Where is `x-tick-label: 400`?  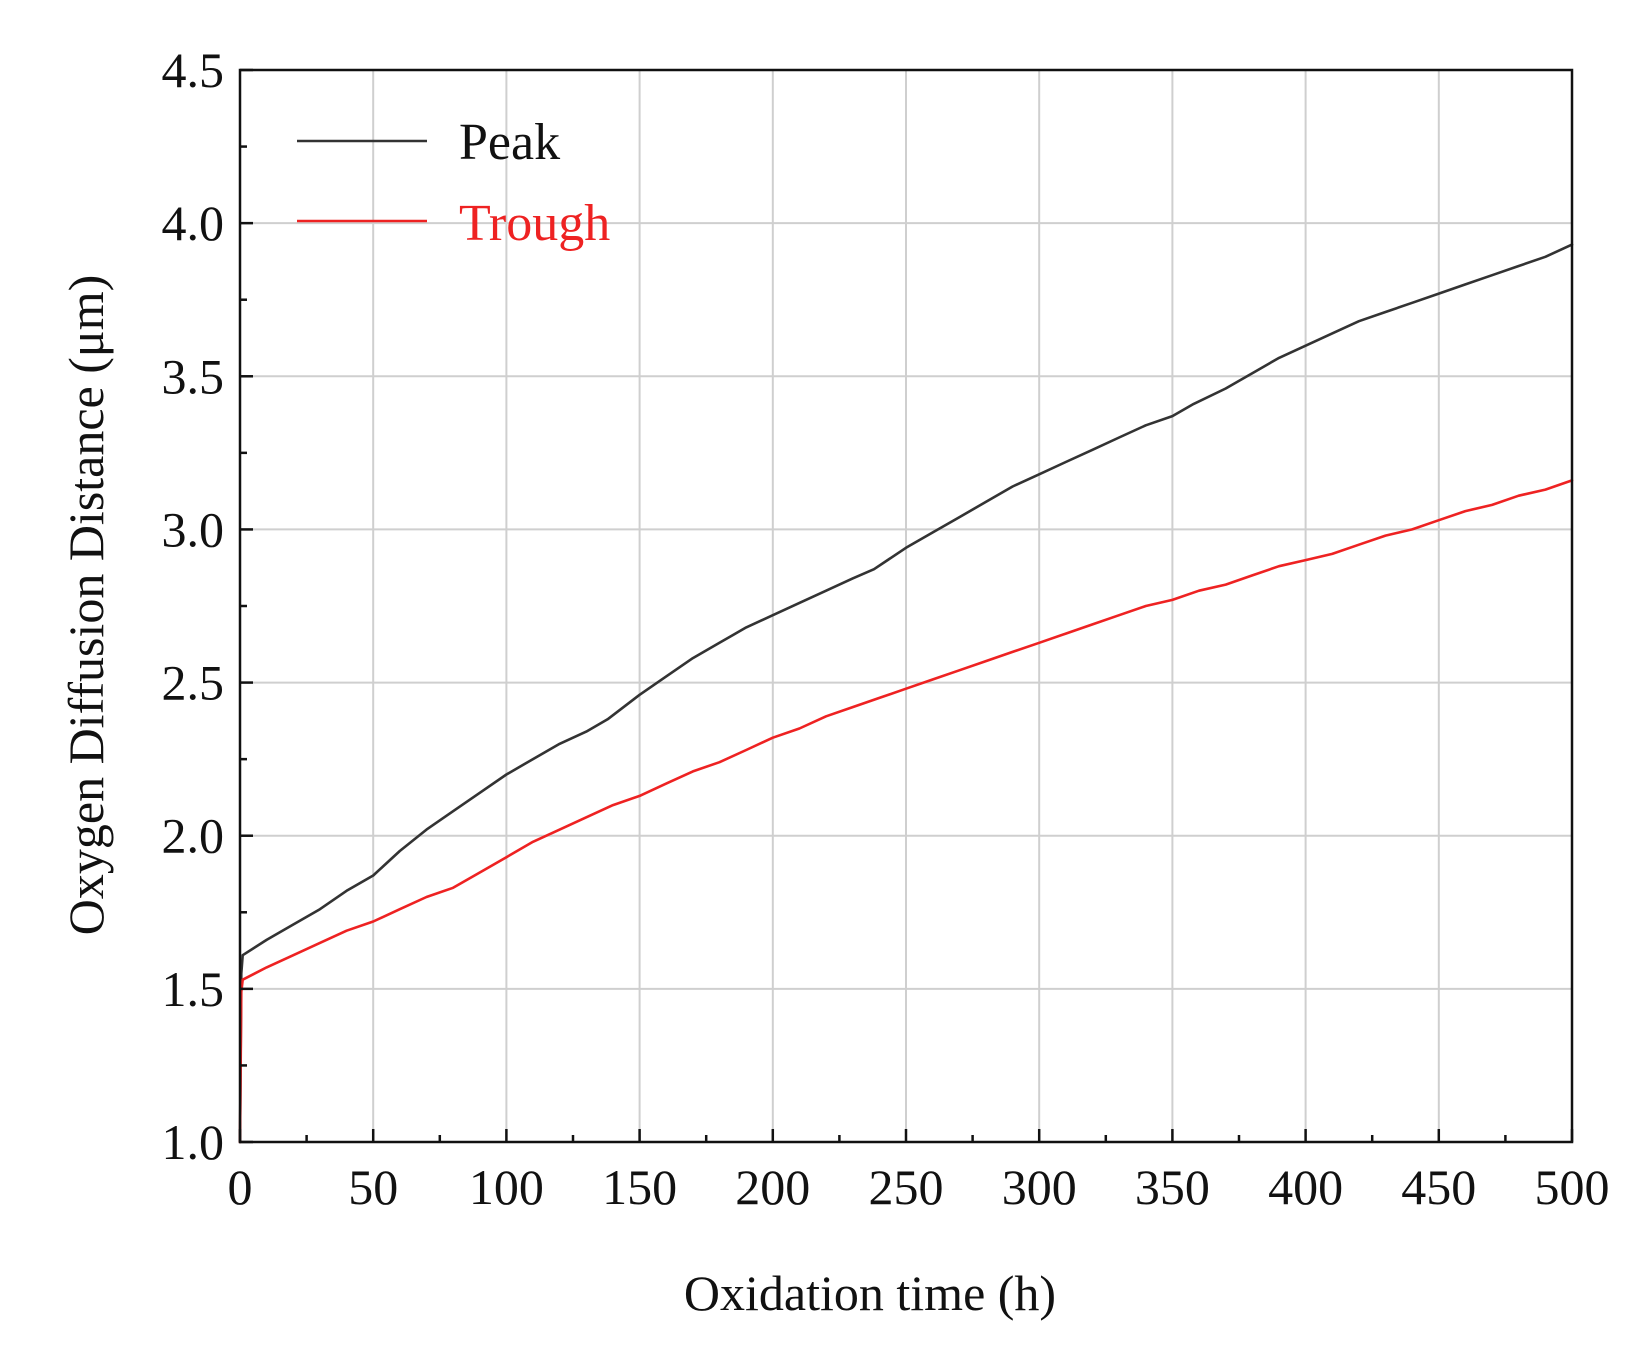
x-tick-label: 400 is located at coordinates (1305, 1187).